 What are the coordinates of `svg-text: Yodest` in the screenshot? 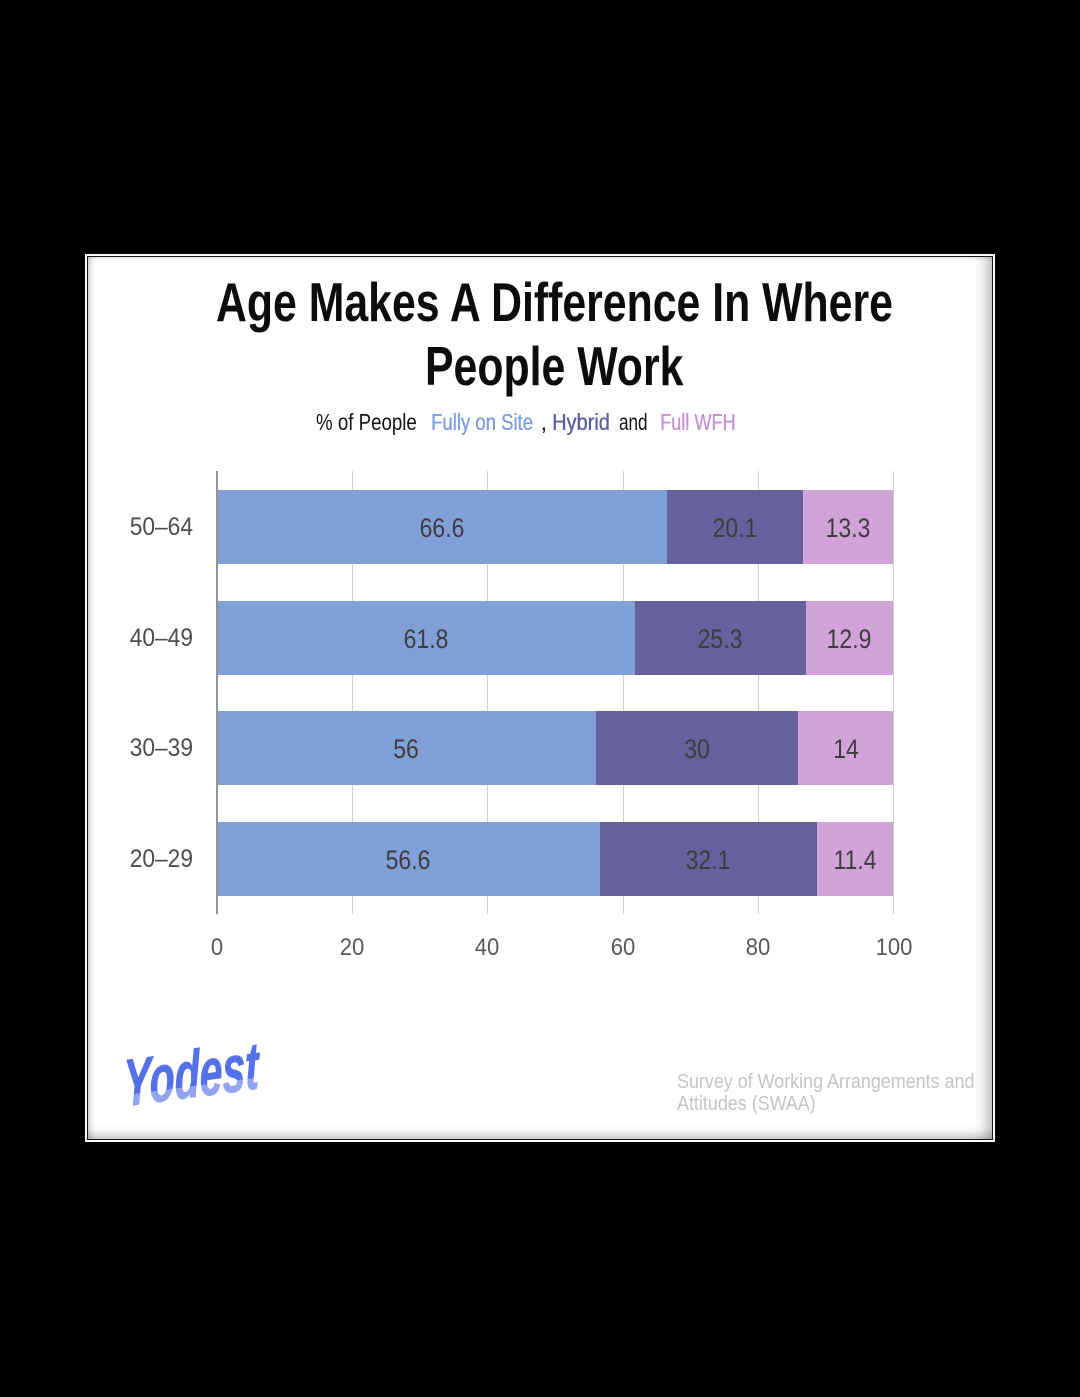 It's located at (192, 1074).